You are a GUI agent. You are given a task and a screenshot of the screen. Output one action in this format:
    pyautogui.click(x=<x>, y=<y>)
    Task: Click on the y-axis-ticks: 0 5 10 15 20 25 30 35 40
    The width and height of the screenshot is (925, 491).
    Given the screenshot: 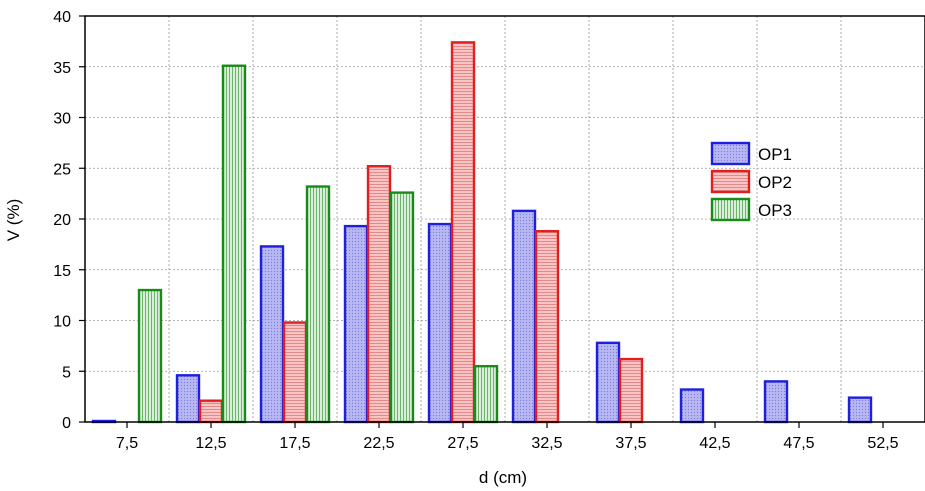 What is the action you would take?
    pyautogui.click(x=69, y=220)
    